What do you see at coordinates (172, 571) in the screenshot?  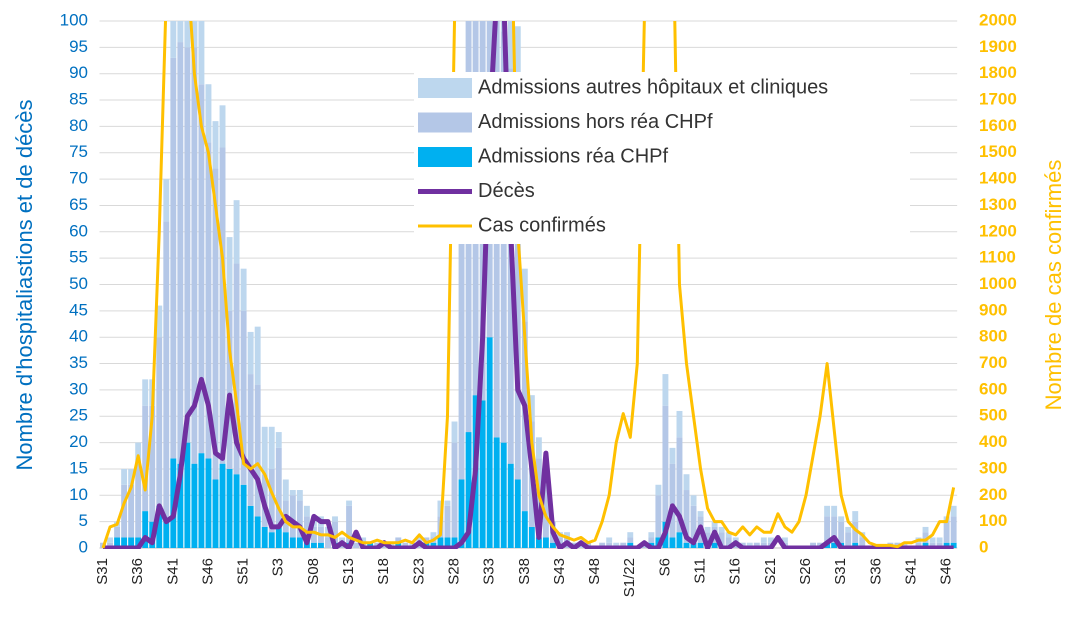 I see `x-tick-label: S41` at bounding box center [172, 571].